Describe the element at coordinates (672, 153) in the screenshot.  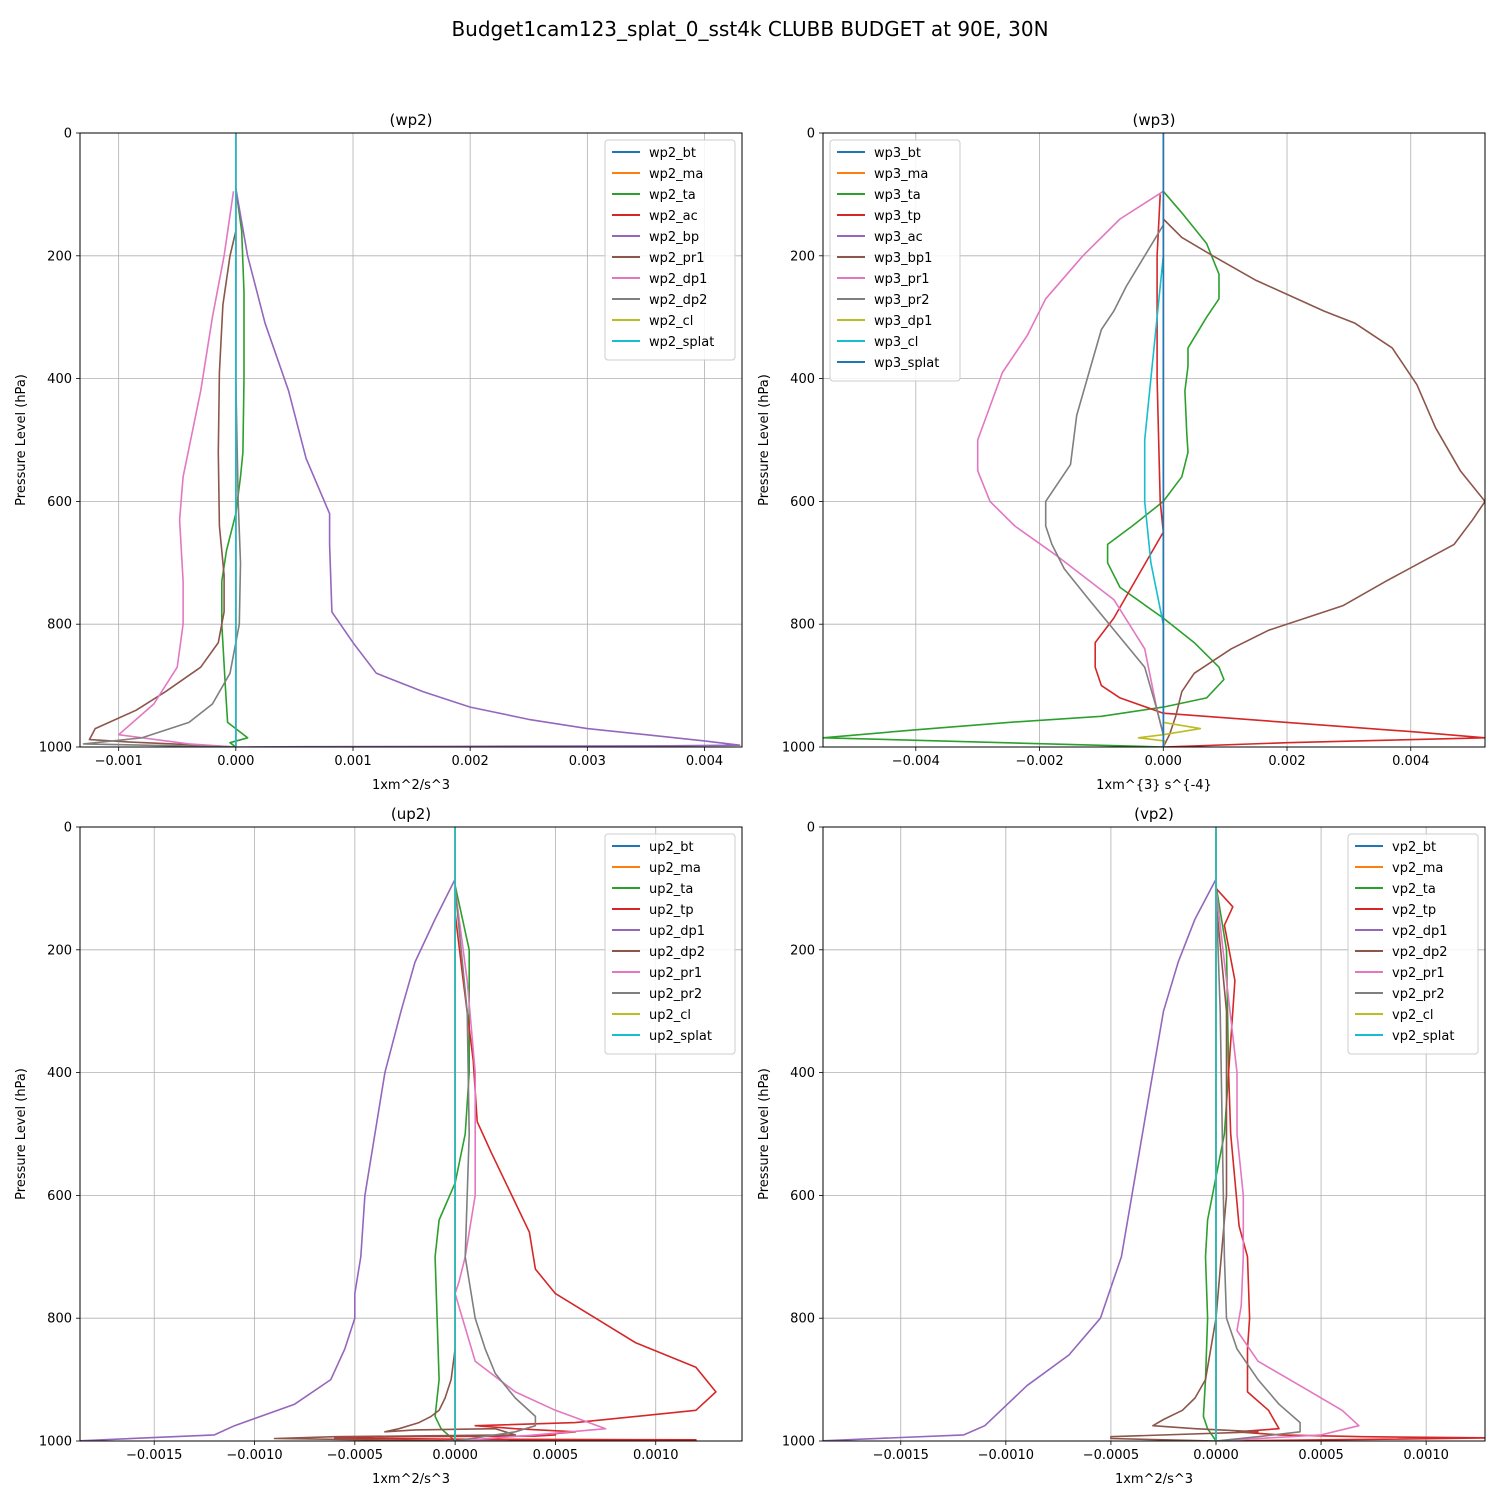
I see `legend-label: wp2_bt` at that location.